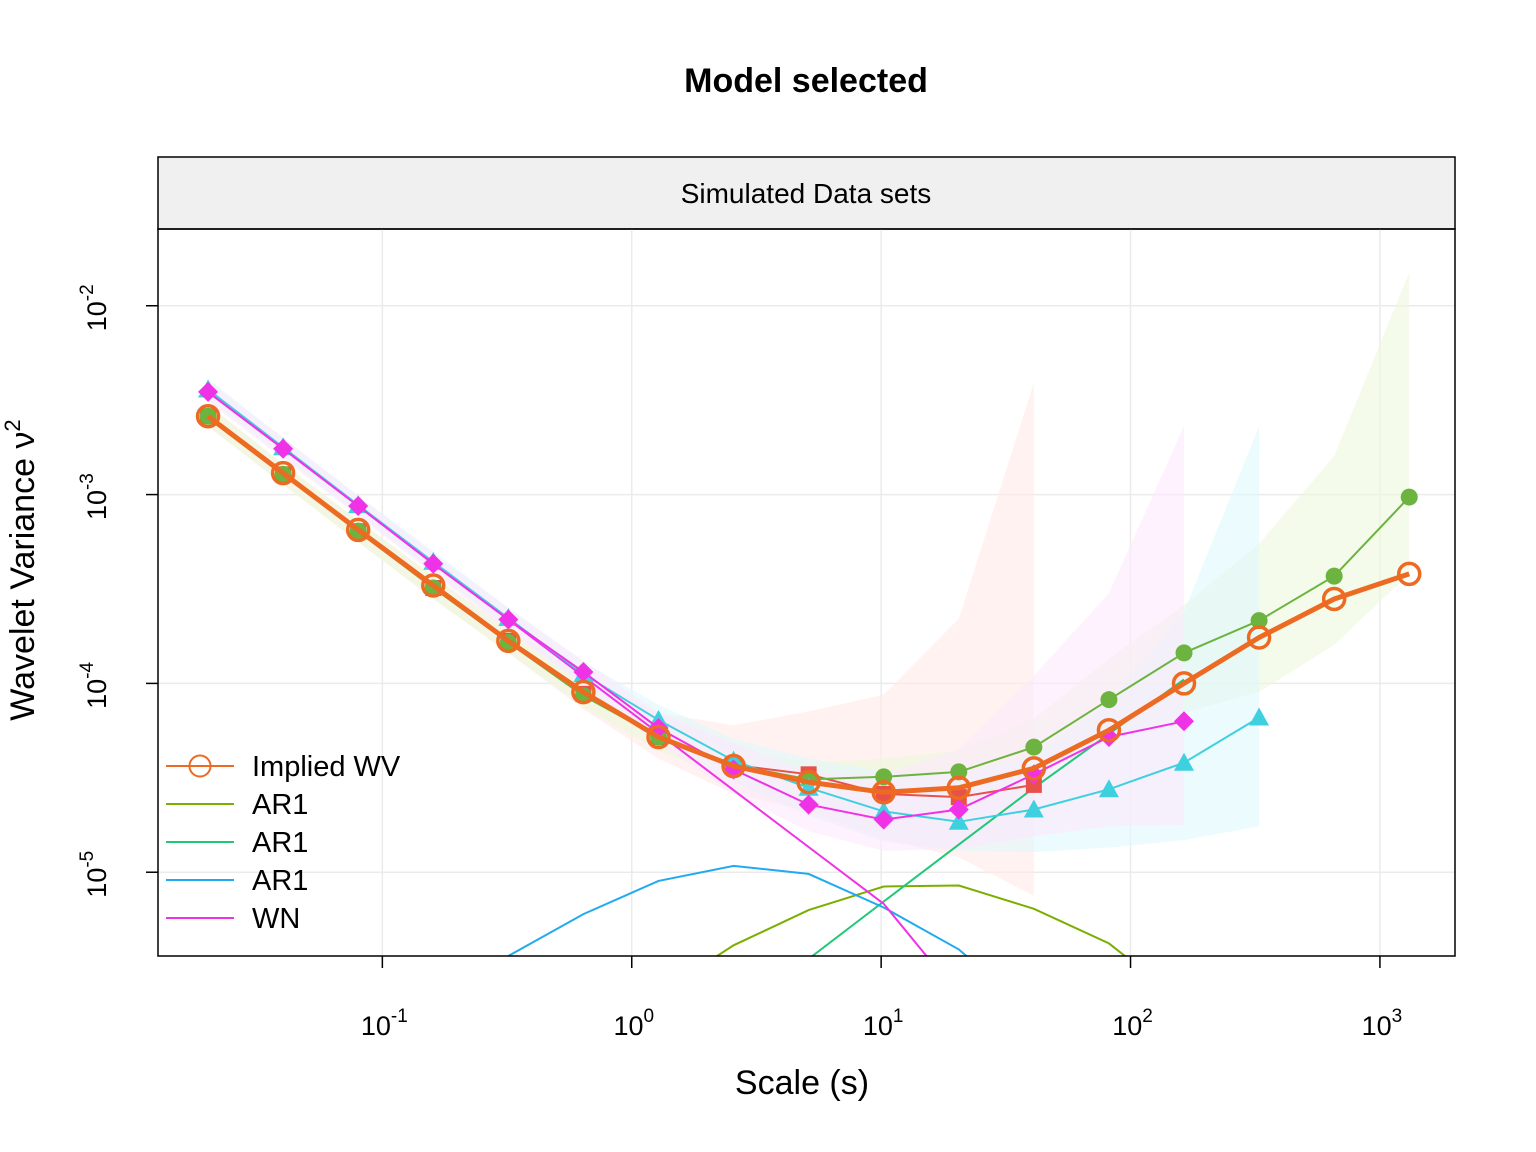  What do you see at coordinates (12, 425) in the screenshot?
I see `y-axis-title-sup: 2` at bounding box center [12, 425].